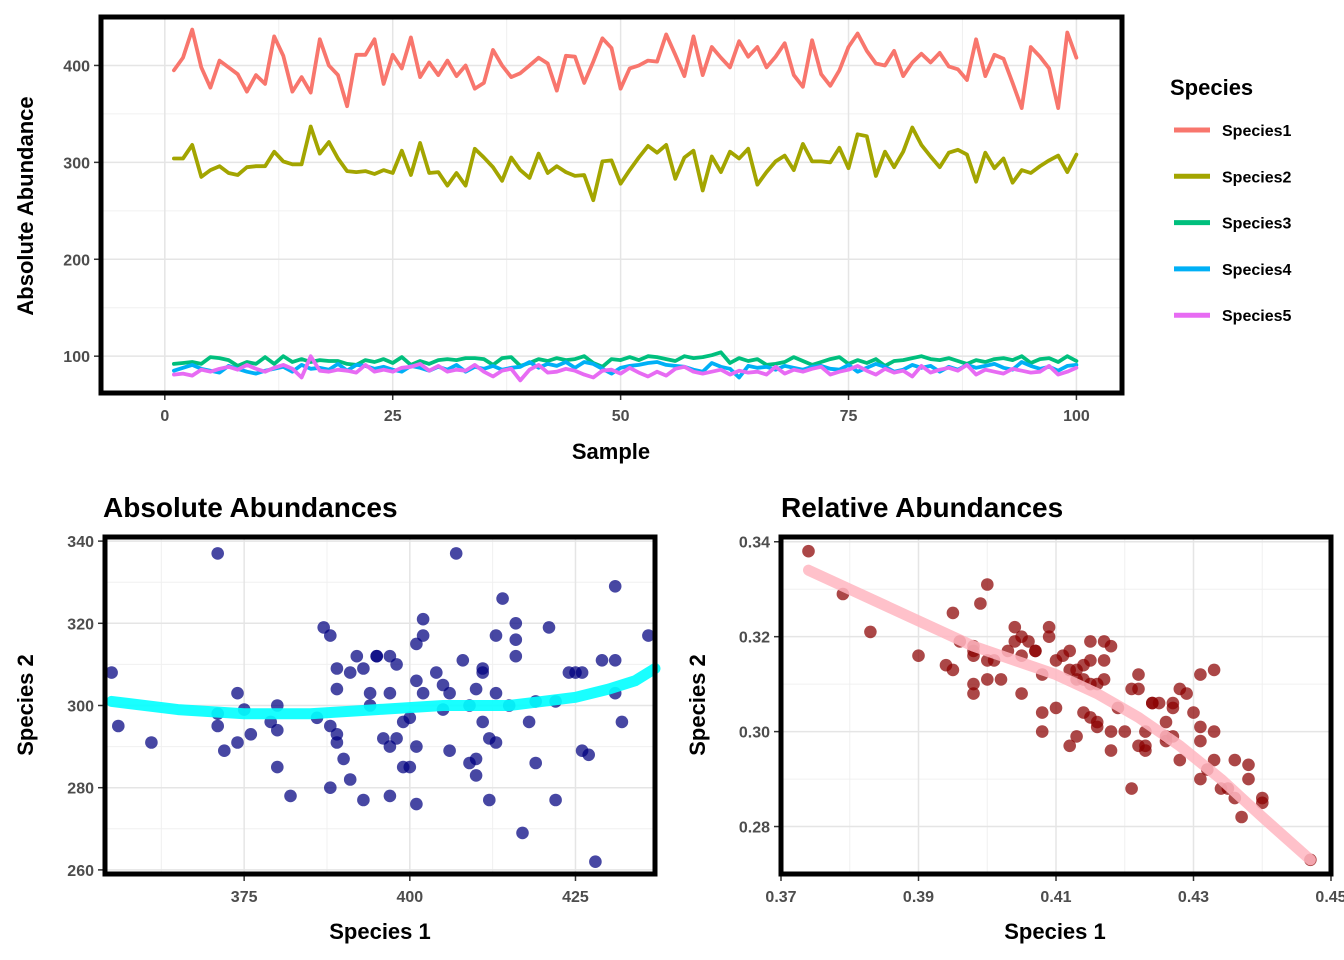 This screenshot has height=960, width=1344. I want to click on relative-x-tick-label: 0.41, so click(1055, 897).